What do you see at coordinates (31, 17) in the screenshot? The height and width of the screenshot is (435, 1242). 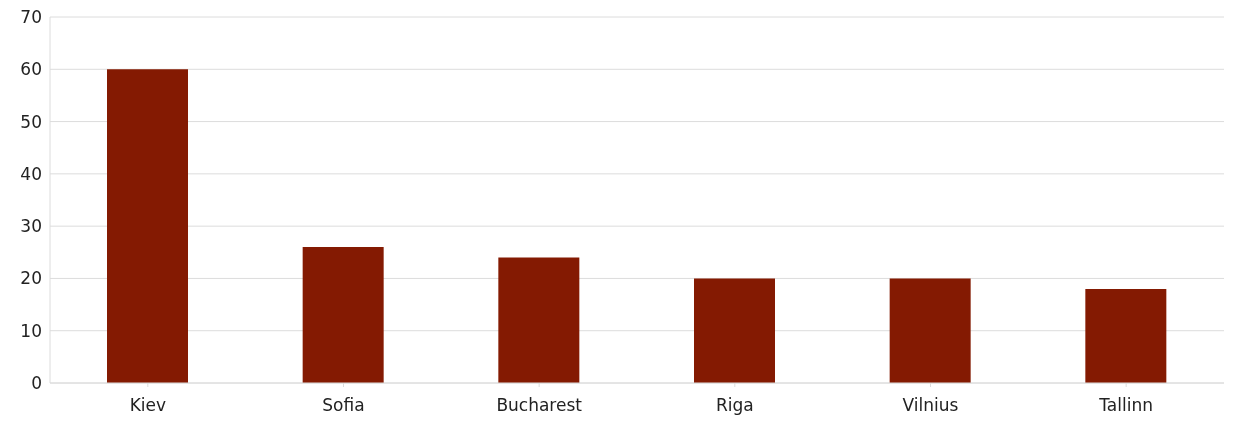 I see `y-tick-label: 70` at bounding box center [31, 17].